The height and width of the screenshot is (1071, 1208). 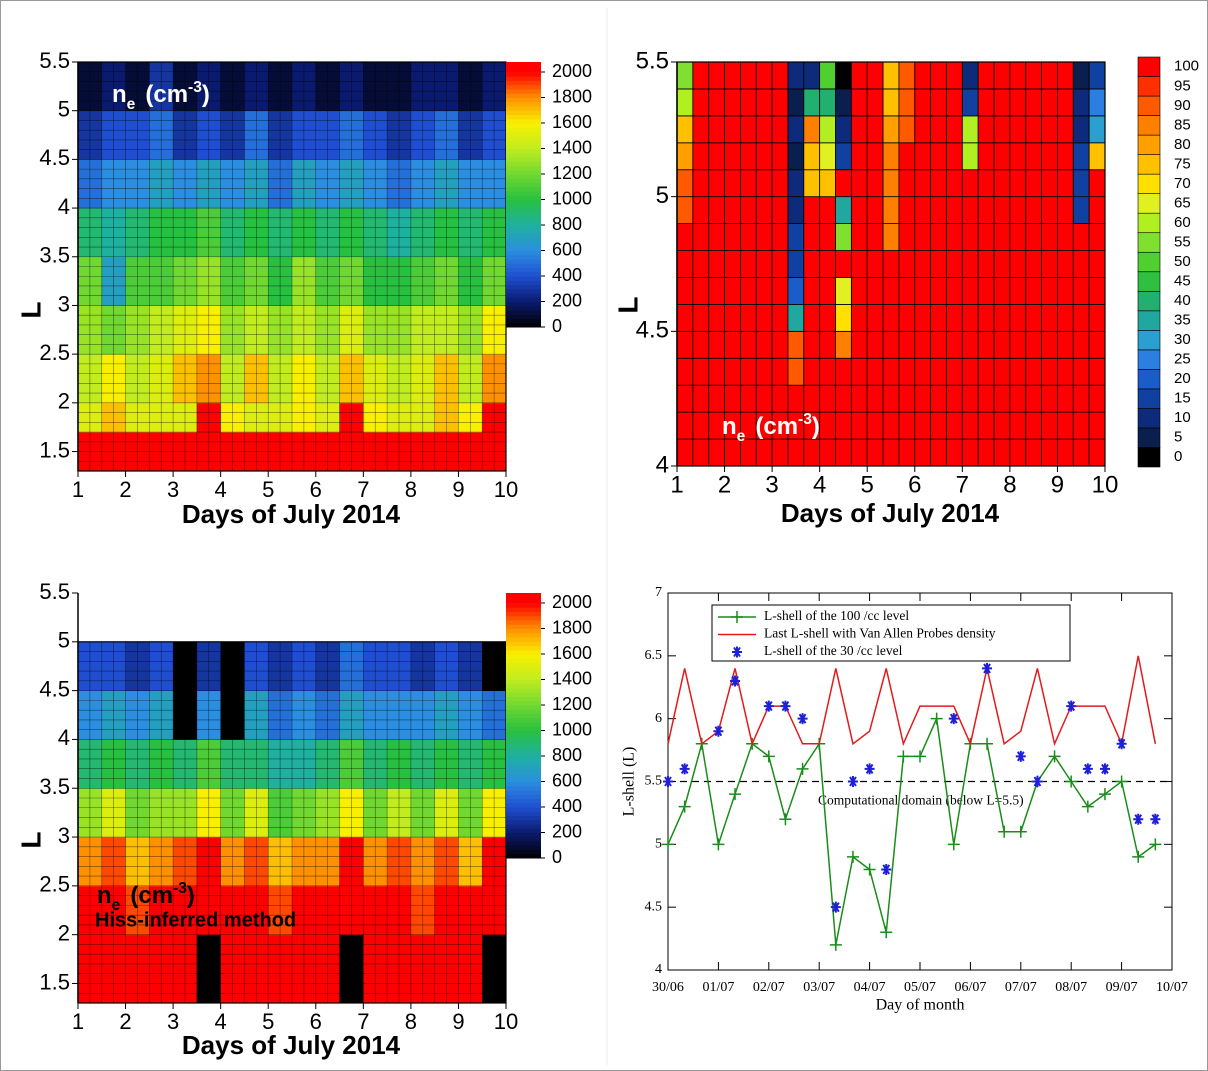 I want to click on x-tick-label: 10/07, so click(x=1172, y=987).